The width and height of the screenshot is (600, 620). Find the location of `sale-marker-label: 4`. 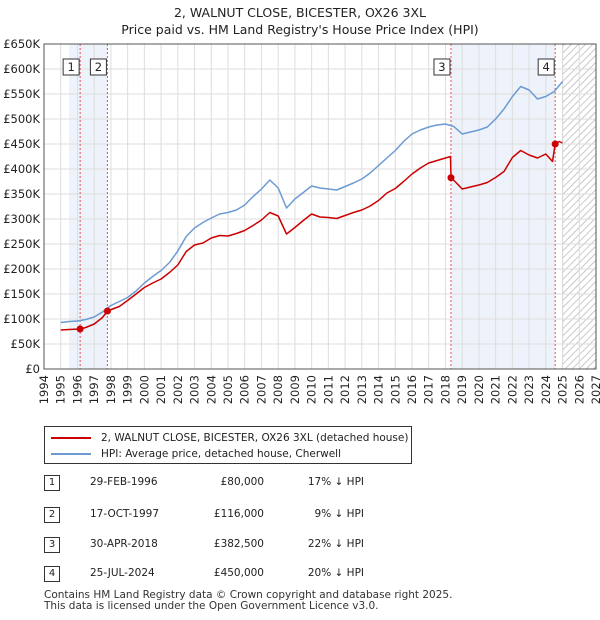

sale-marker-label: 4 is located at coordinates (546, 67).